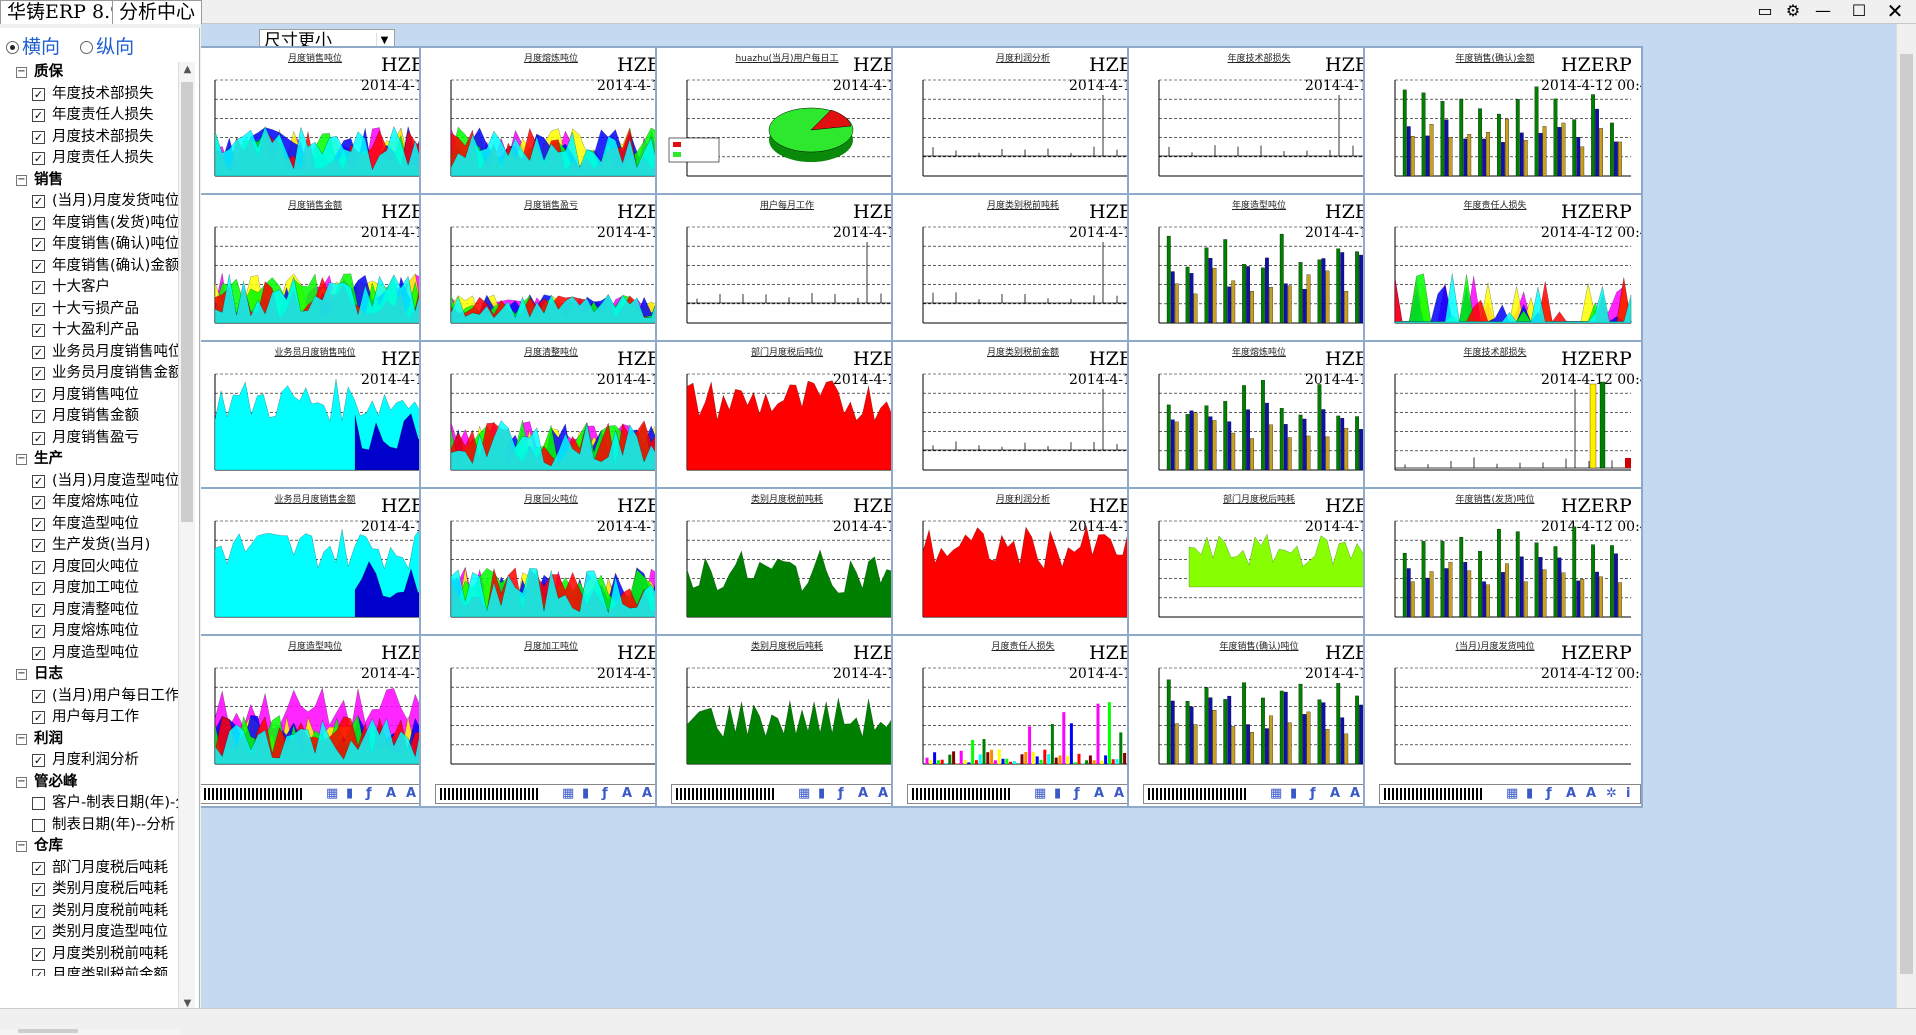  I want to click on tree-group: − 销售, so click(89, 181).